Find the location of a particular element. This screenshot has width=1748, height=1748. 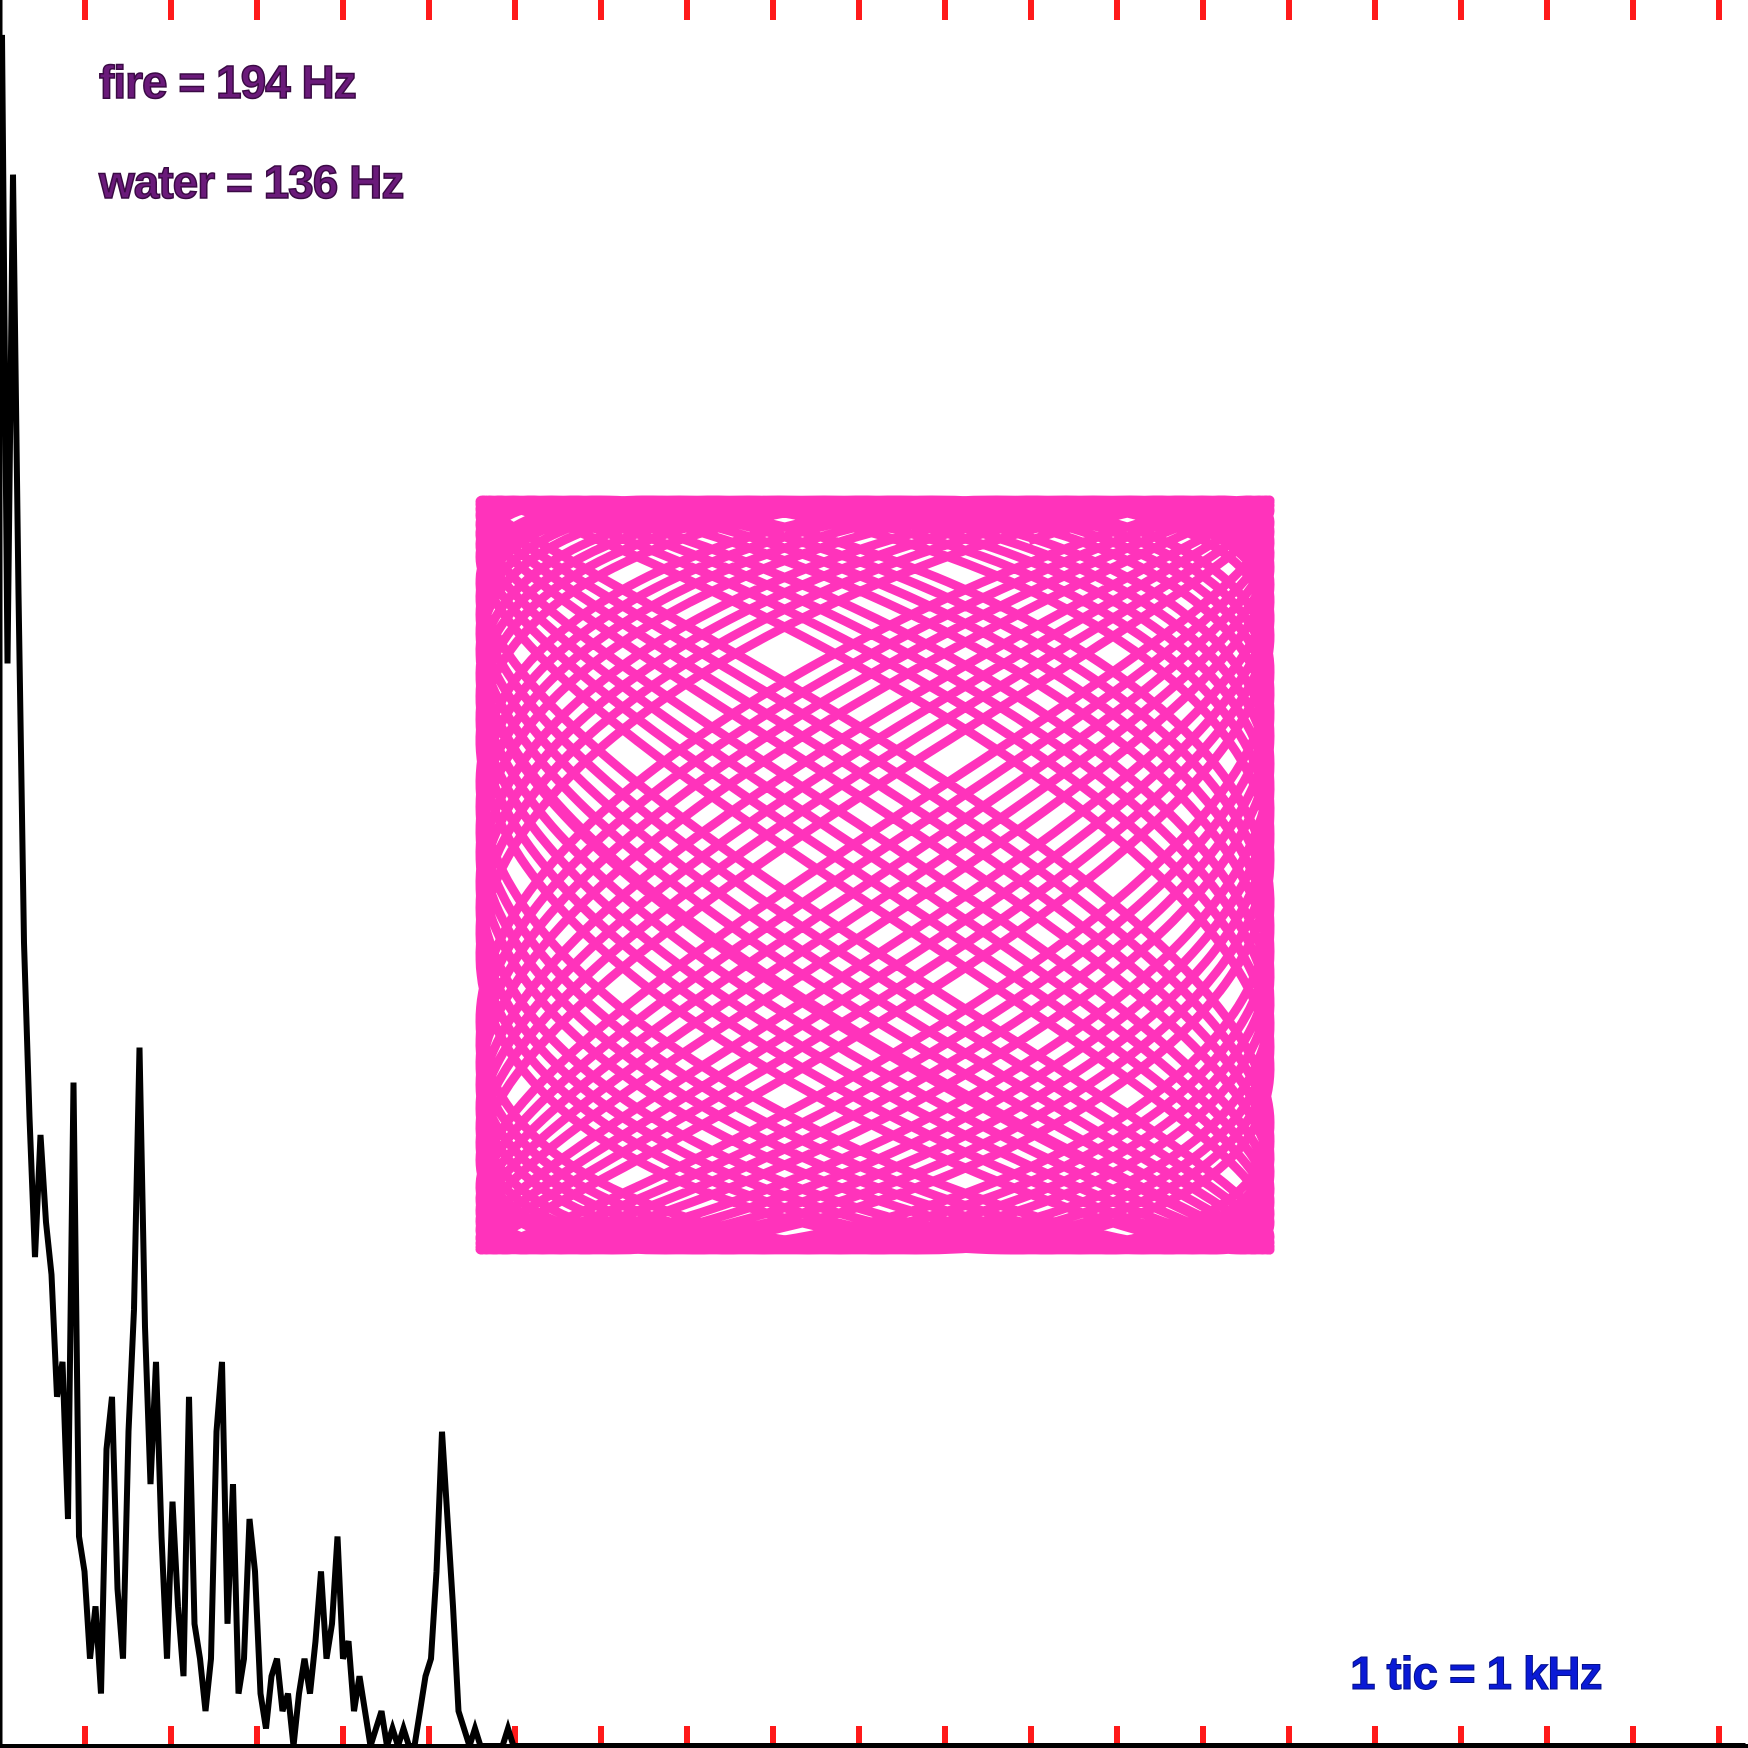

tic-scale-label: 1 tic = 1 kHz is located at coordinates (1477, 1673).